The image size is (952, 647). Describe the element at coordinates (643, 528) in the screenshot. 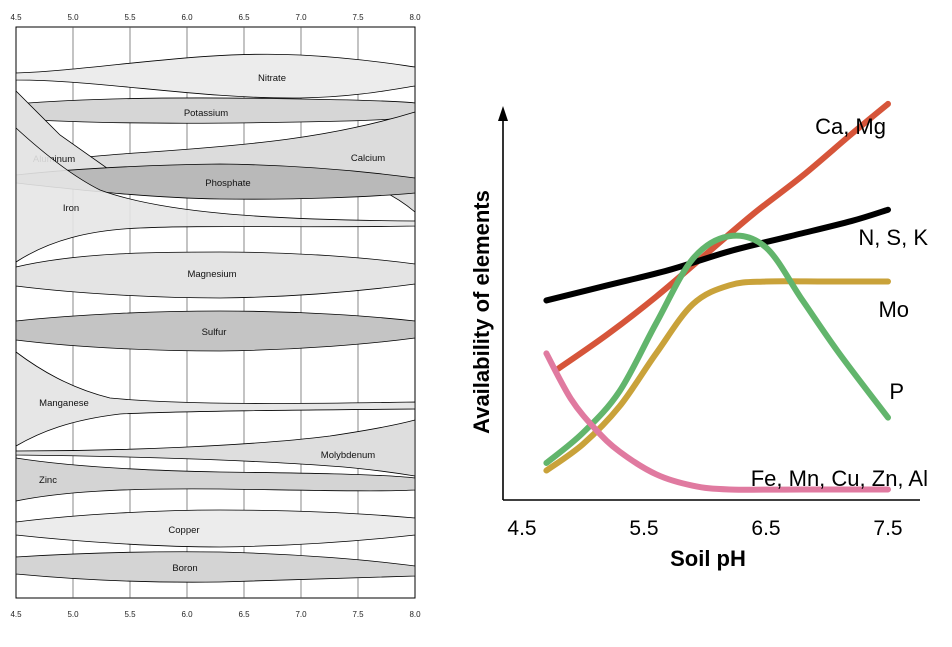

I see `x-tick-label: 5.5` at that location.